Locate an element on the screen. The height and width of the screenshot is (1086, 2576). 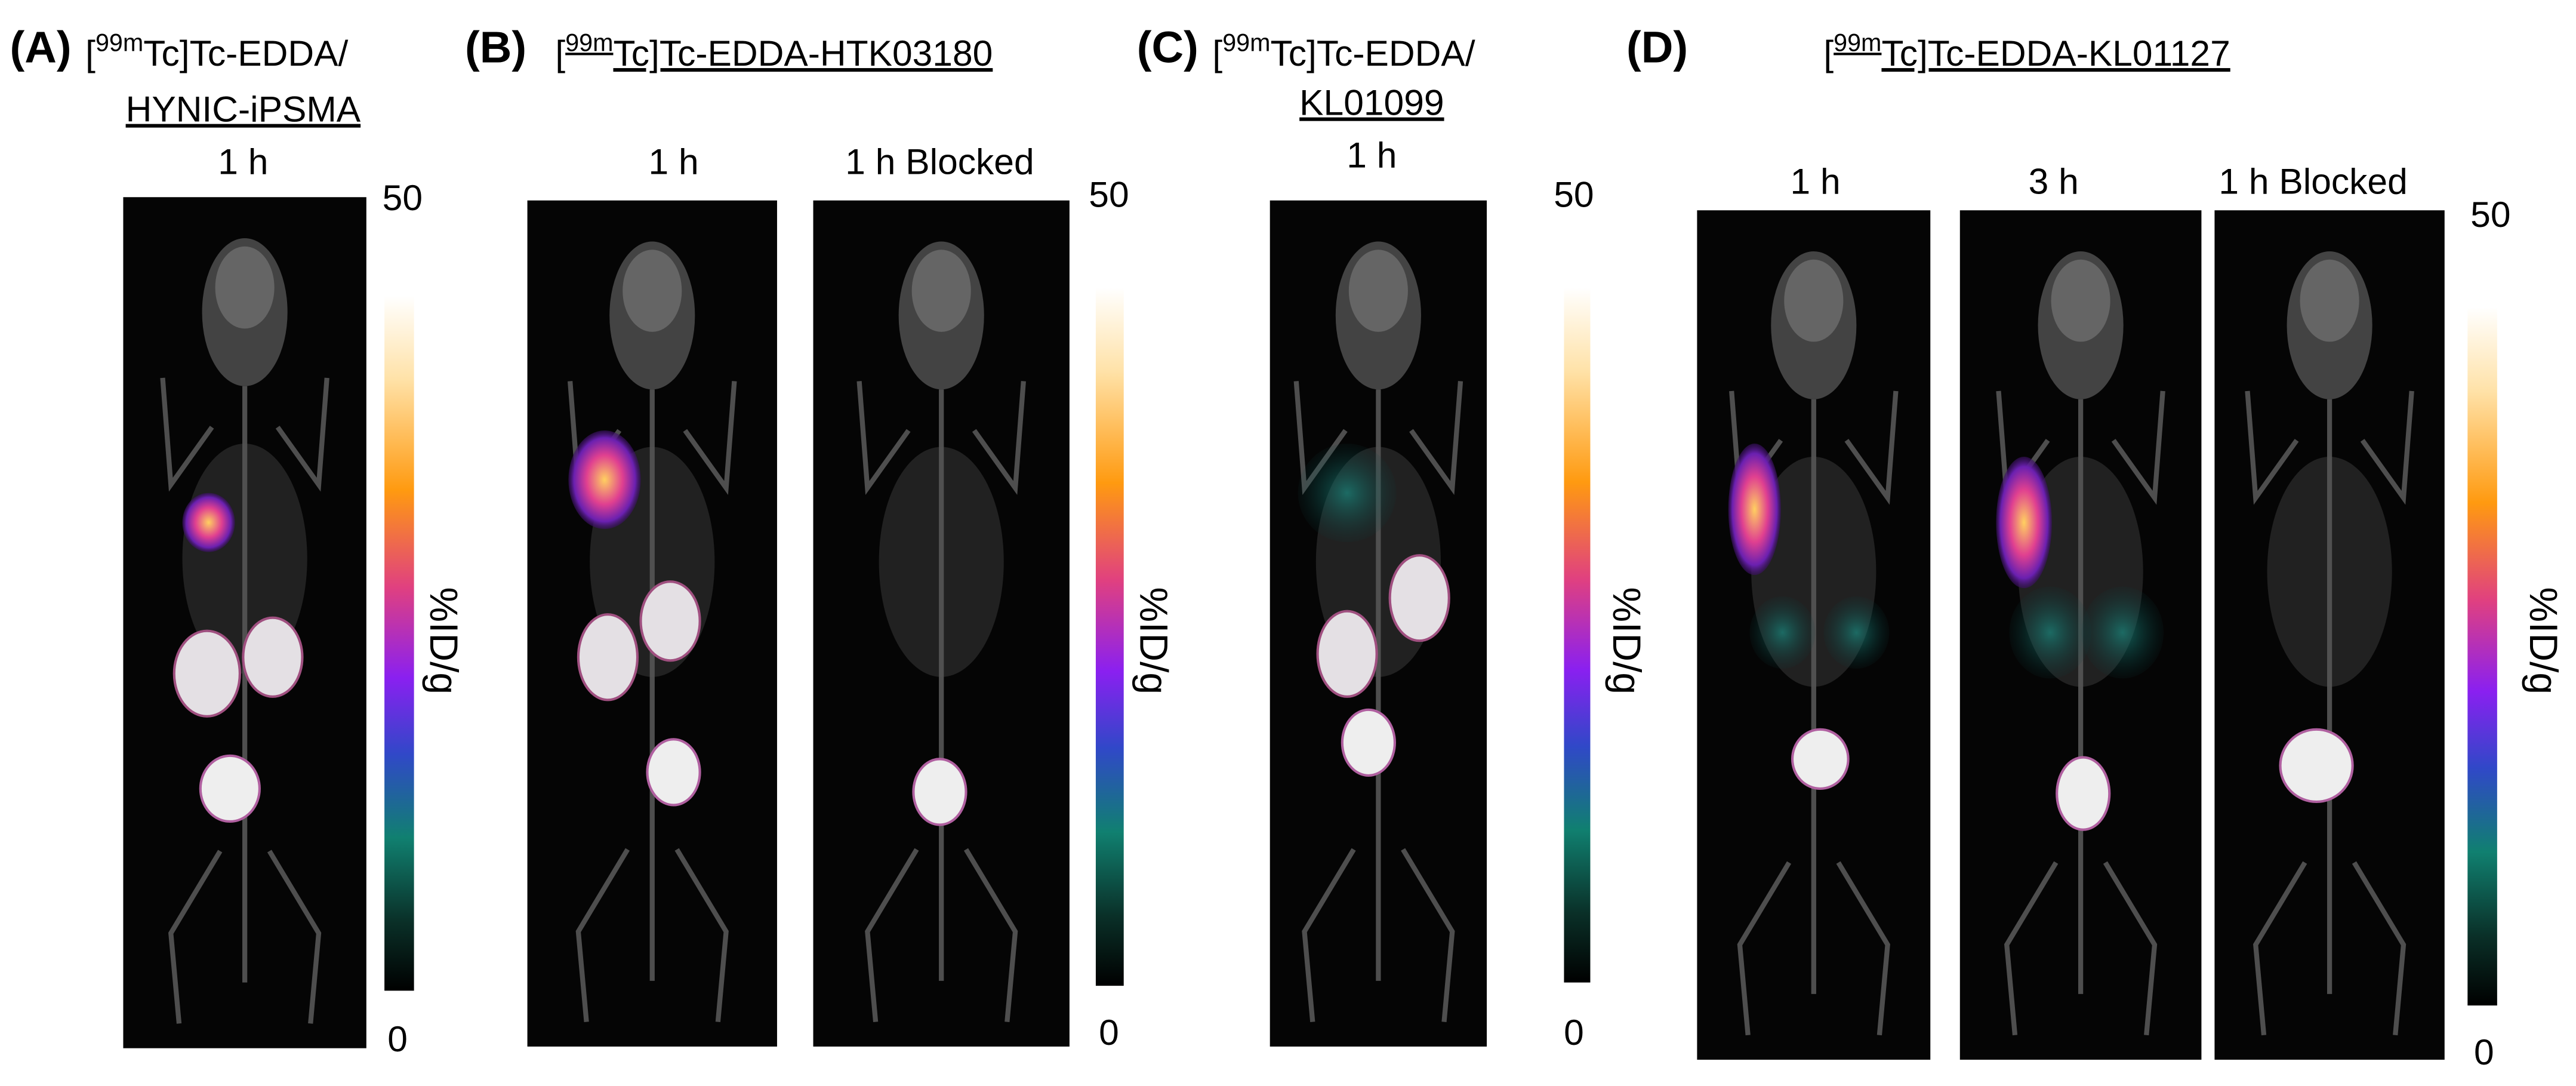
panel-label: (C) is located at coordinates (1167, 48).